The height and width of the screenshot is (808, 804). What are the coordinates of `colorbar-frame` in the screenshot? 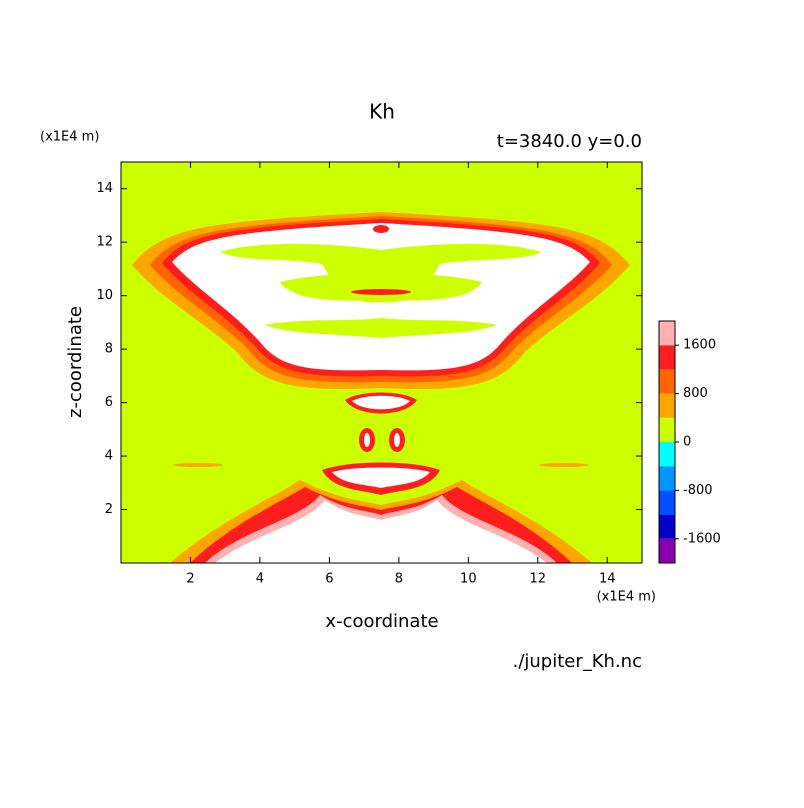 It's located at (667, 442).